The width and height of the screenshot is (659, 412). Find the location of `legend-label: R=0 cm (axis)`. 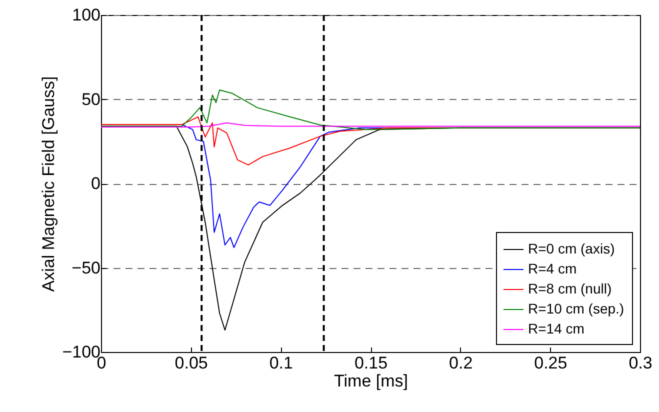

legend-label: R=0 cm (axis) is located at coordinates (571, 248).